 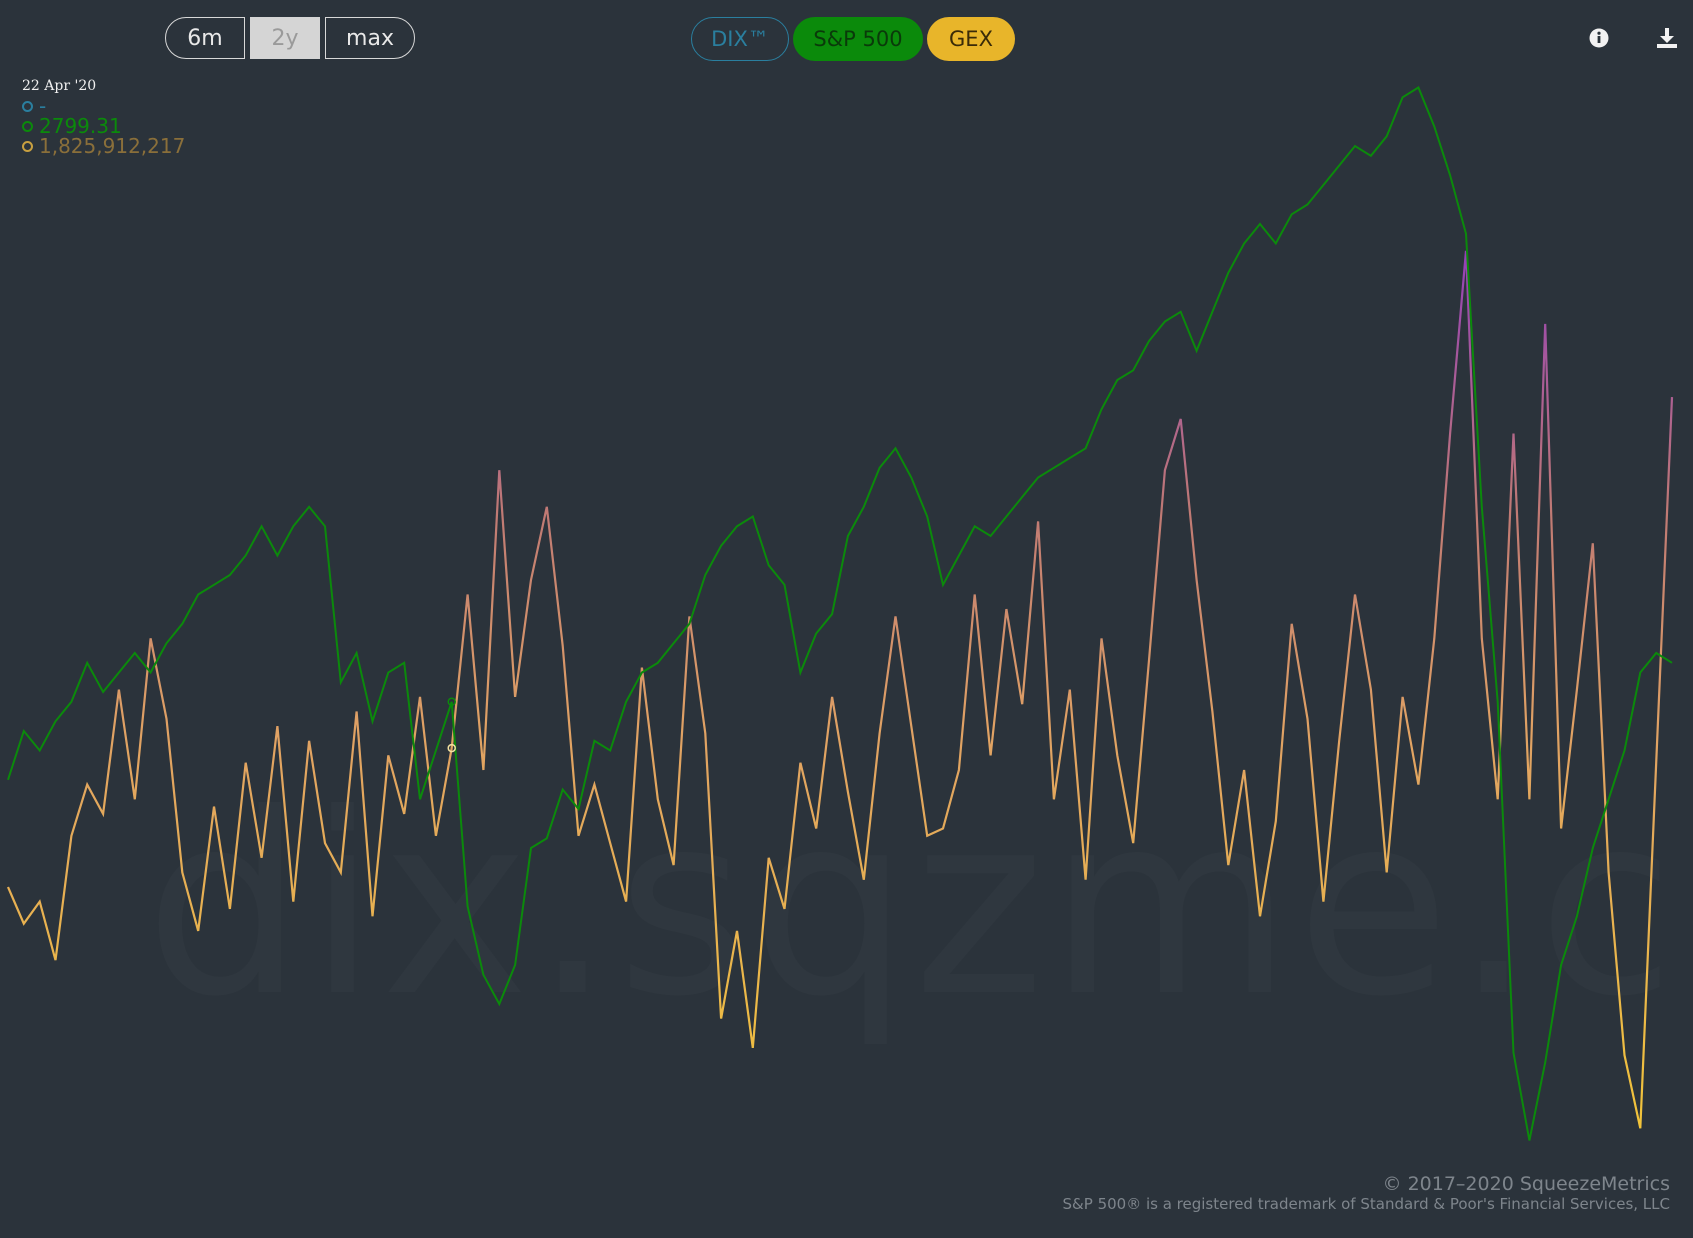 What do you see at coordinates (27, 126) in the screenshot?
I see `spx-marker-icon` at bounding box center [27, 126].